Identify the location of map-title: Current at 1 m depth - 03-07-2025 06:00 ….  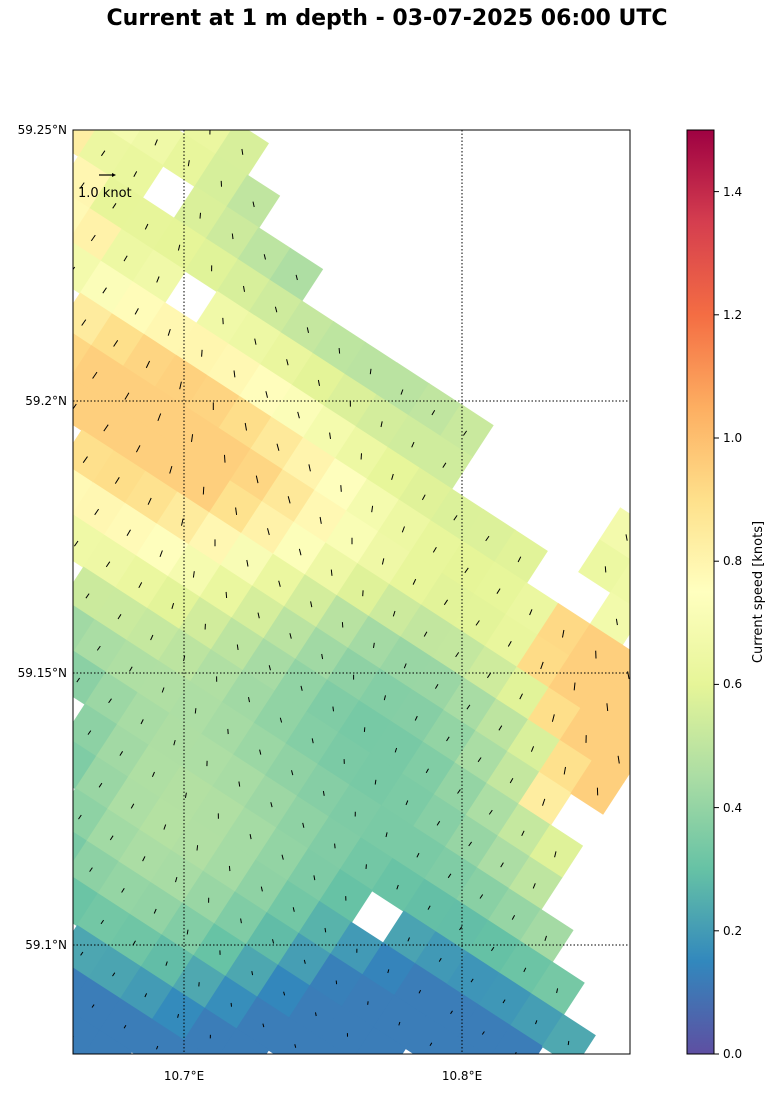
(387, 18).